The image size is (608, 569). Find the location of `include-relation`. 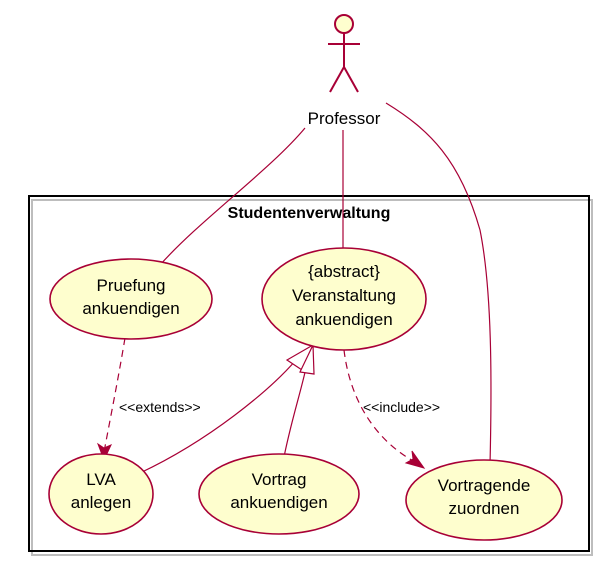

include-relation is located at coordinates (379, 406).